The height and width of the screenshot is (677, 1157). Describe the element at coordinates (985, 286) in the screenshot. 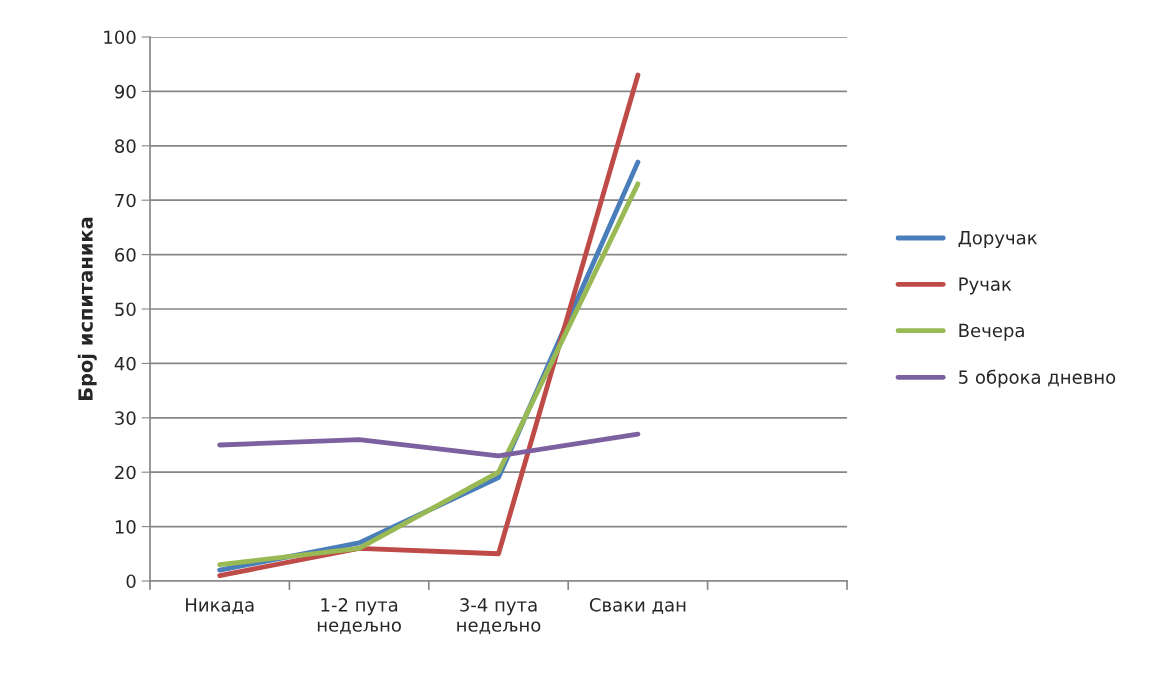

I see `legend-label: Ручак` at that location.